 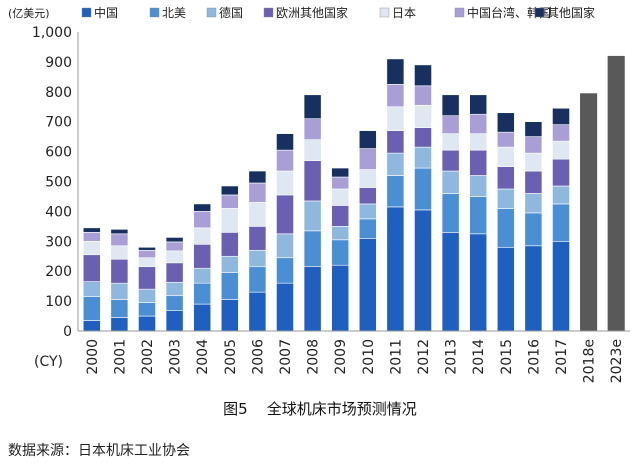 What do you see at coordinates (58, 302) in the screenshot?
I see `y-tick-label: 100` at bounding box center [58, 302].